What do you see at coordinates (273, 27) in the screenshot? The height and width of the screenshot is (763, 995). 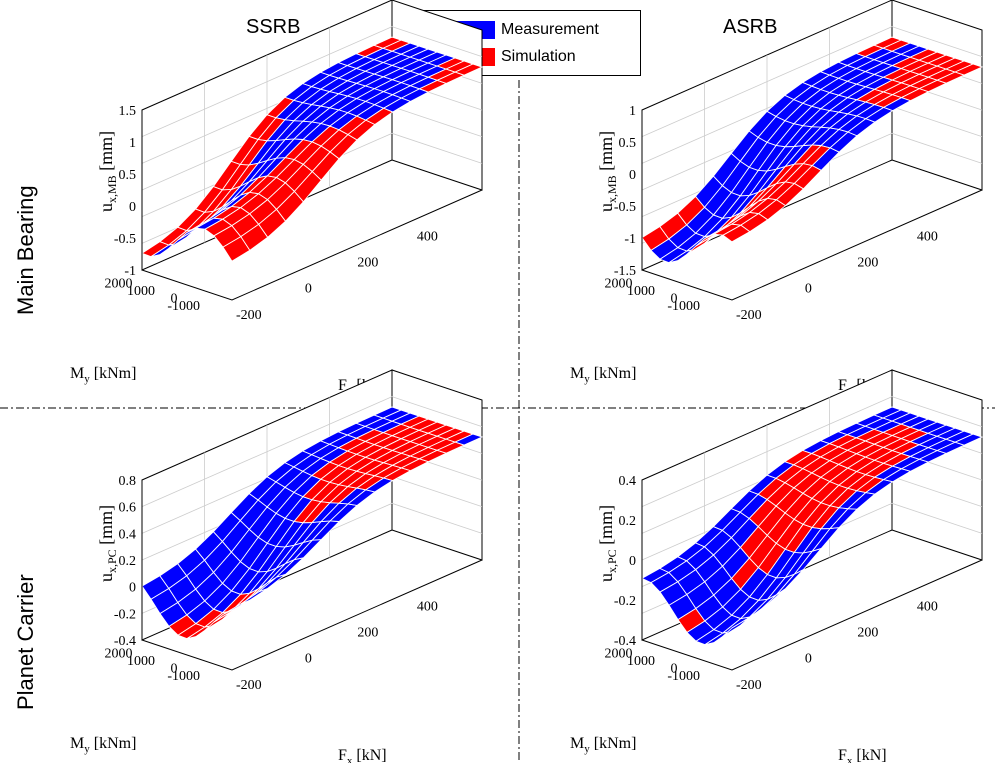 I see `column-title-left: SSRB` at bounding box center [273, 27].